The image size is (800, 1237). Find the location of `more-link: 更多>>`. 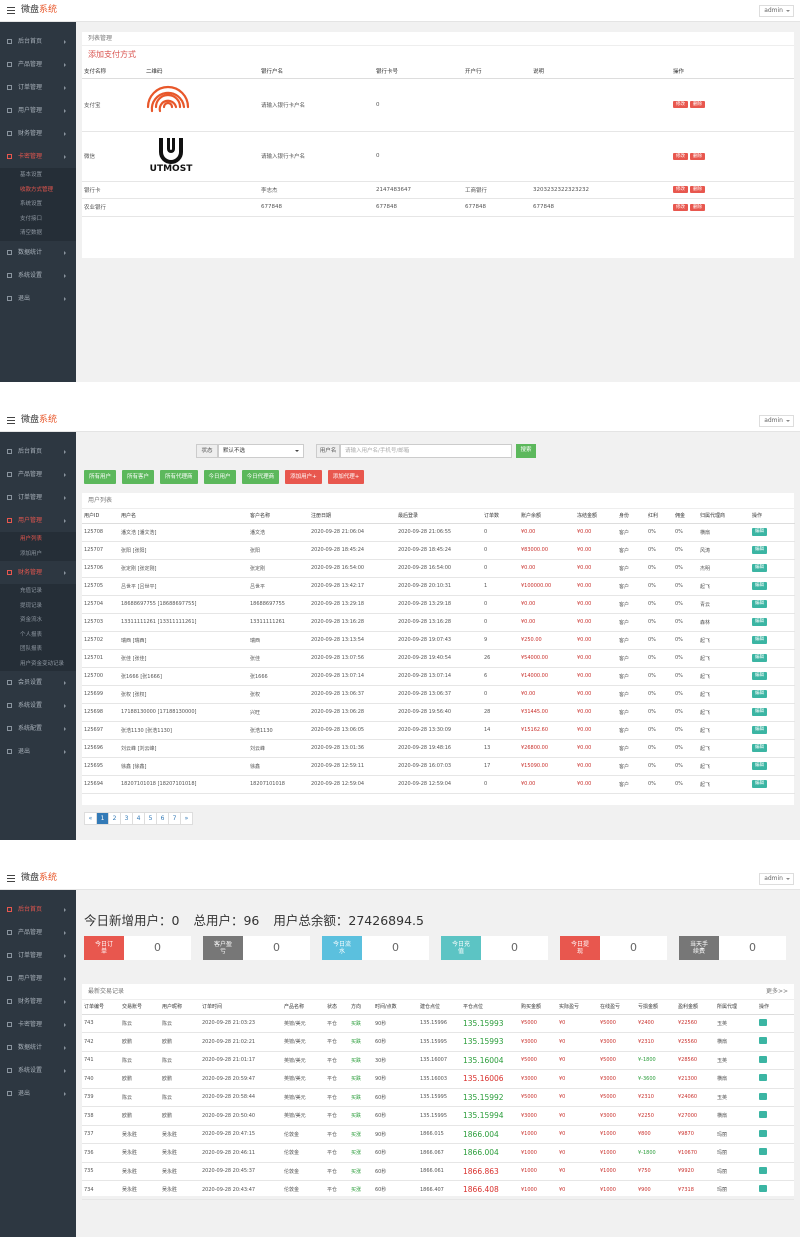

more-link: 更多>> is located at coordinates (776, 991).